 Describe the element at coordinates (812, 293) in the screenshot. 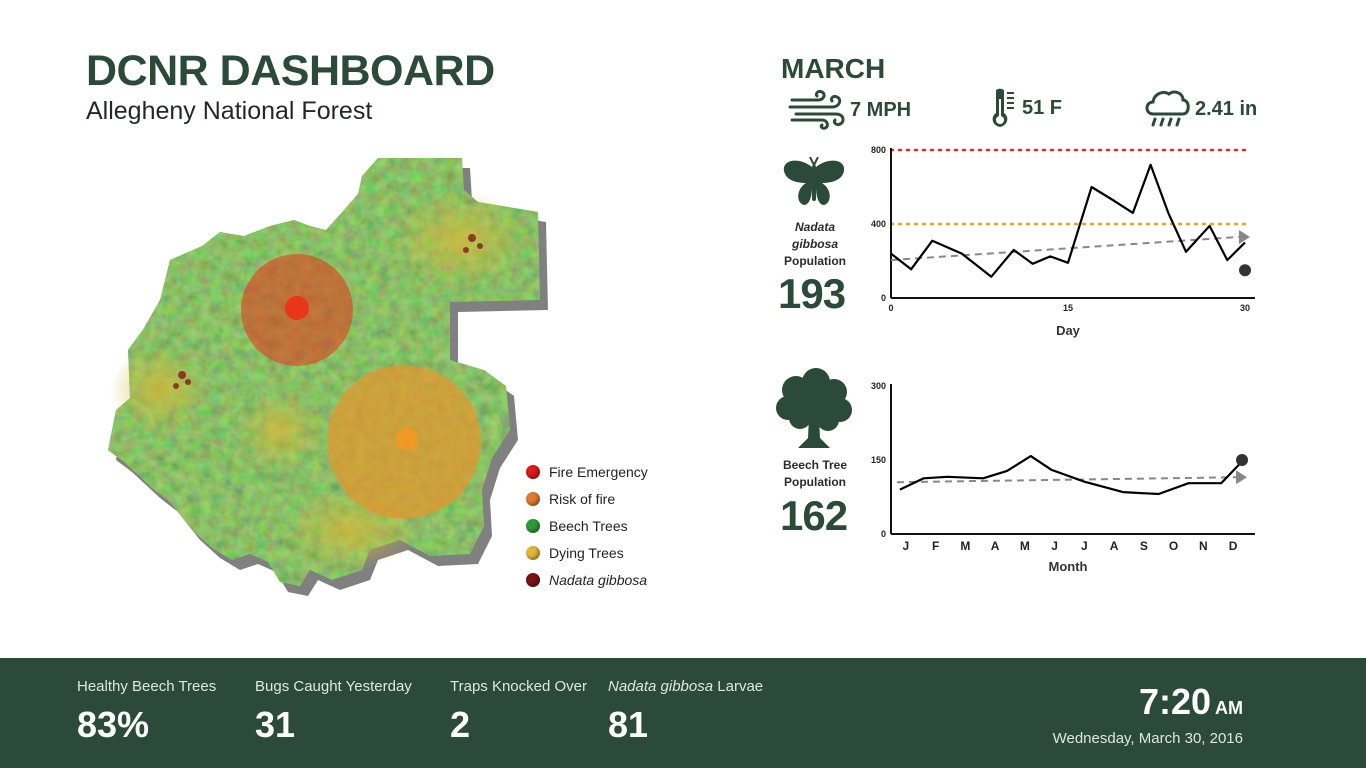

I see `moth-population-value: 193` at that location.